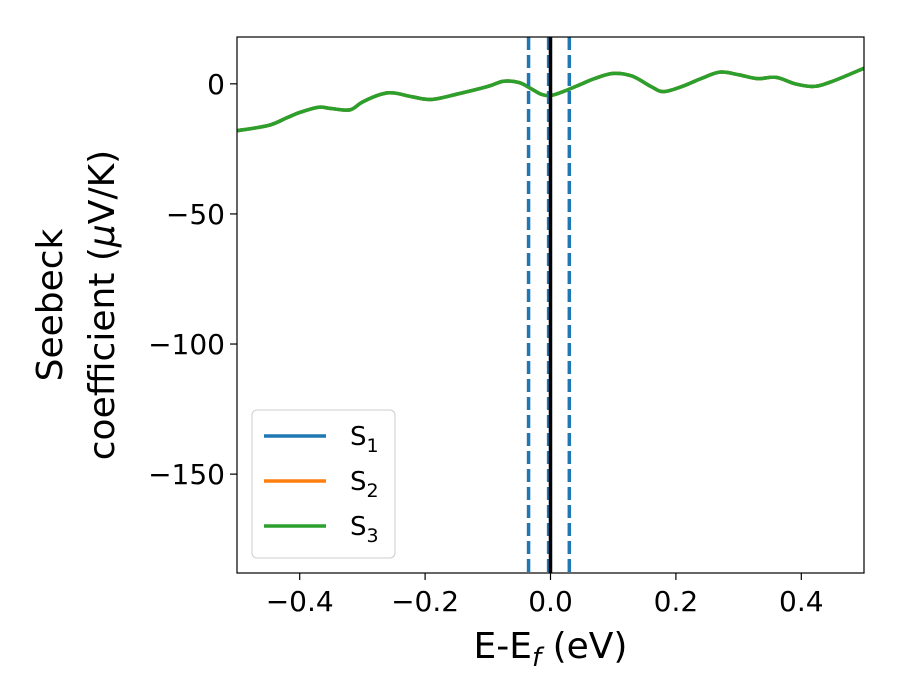  Describe the element at coordinates (321, 529) in the screenshot. I see `legend-item-s3: S3` at that location.